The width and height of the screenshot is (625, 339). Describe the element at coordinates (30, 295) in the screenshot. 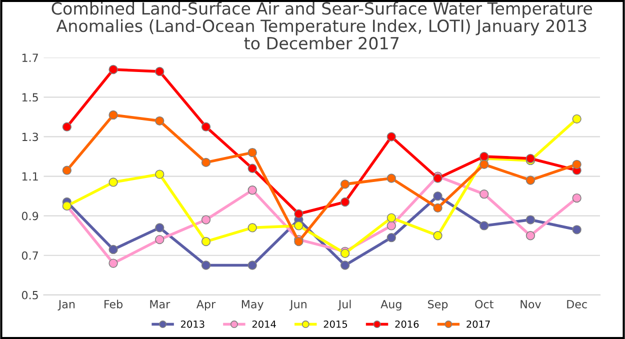

I see `y-tick-label: 0.5` at that location.